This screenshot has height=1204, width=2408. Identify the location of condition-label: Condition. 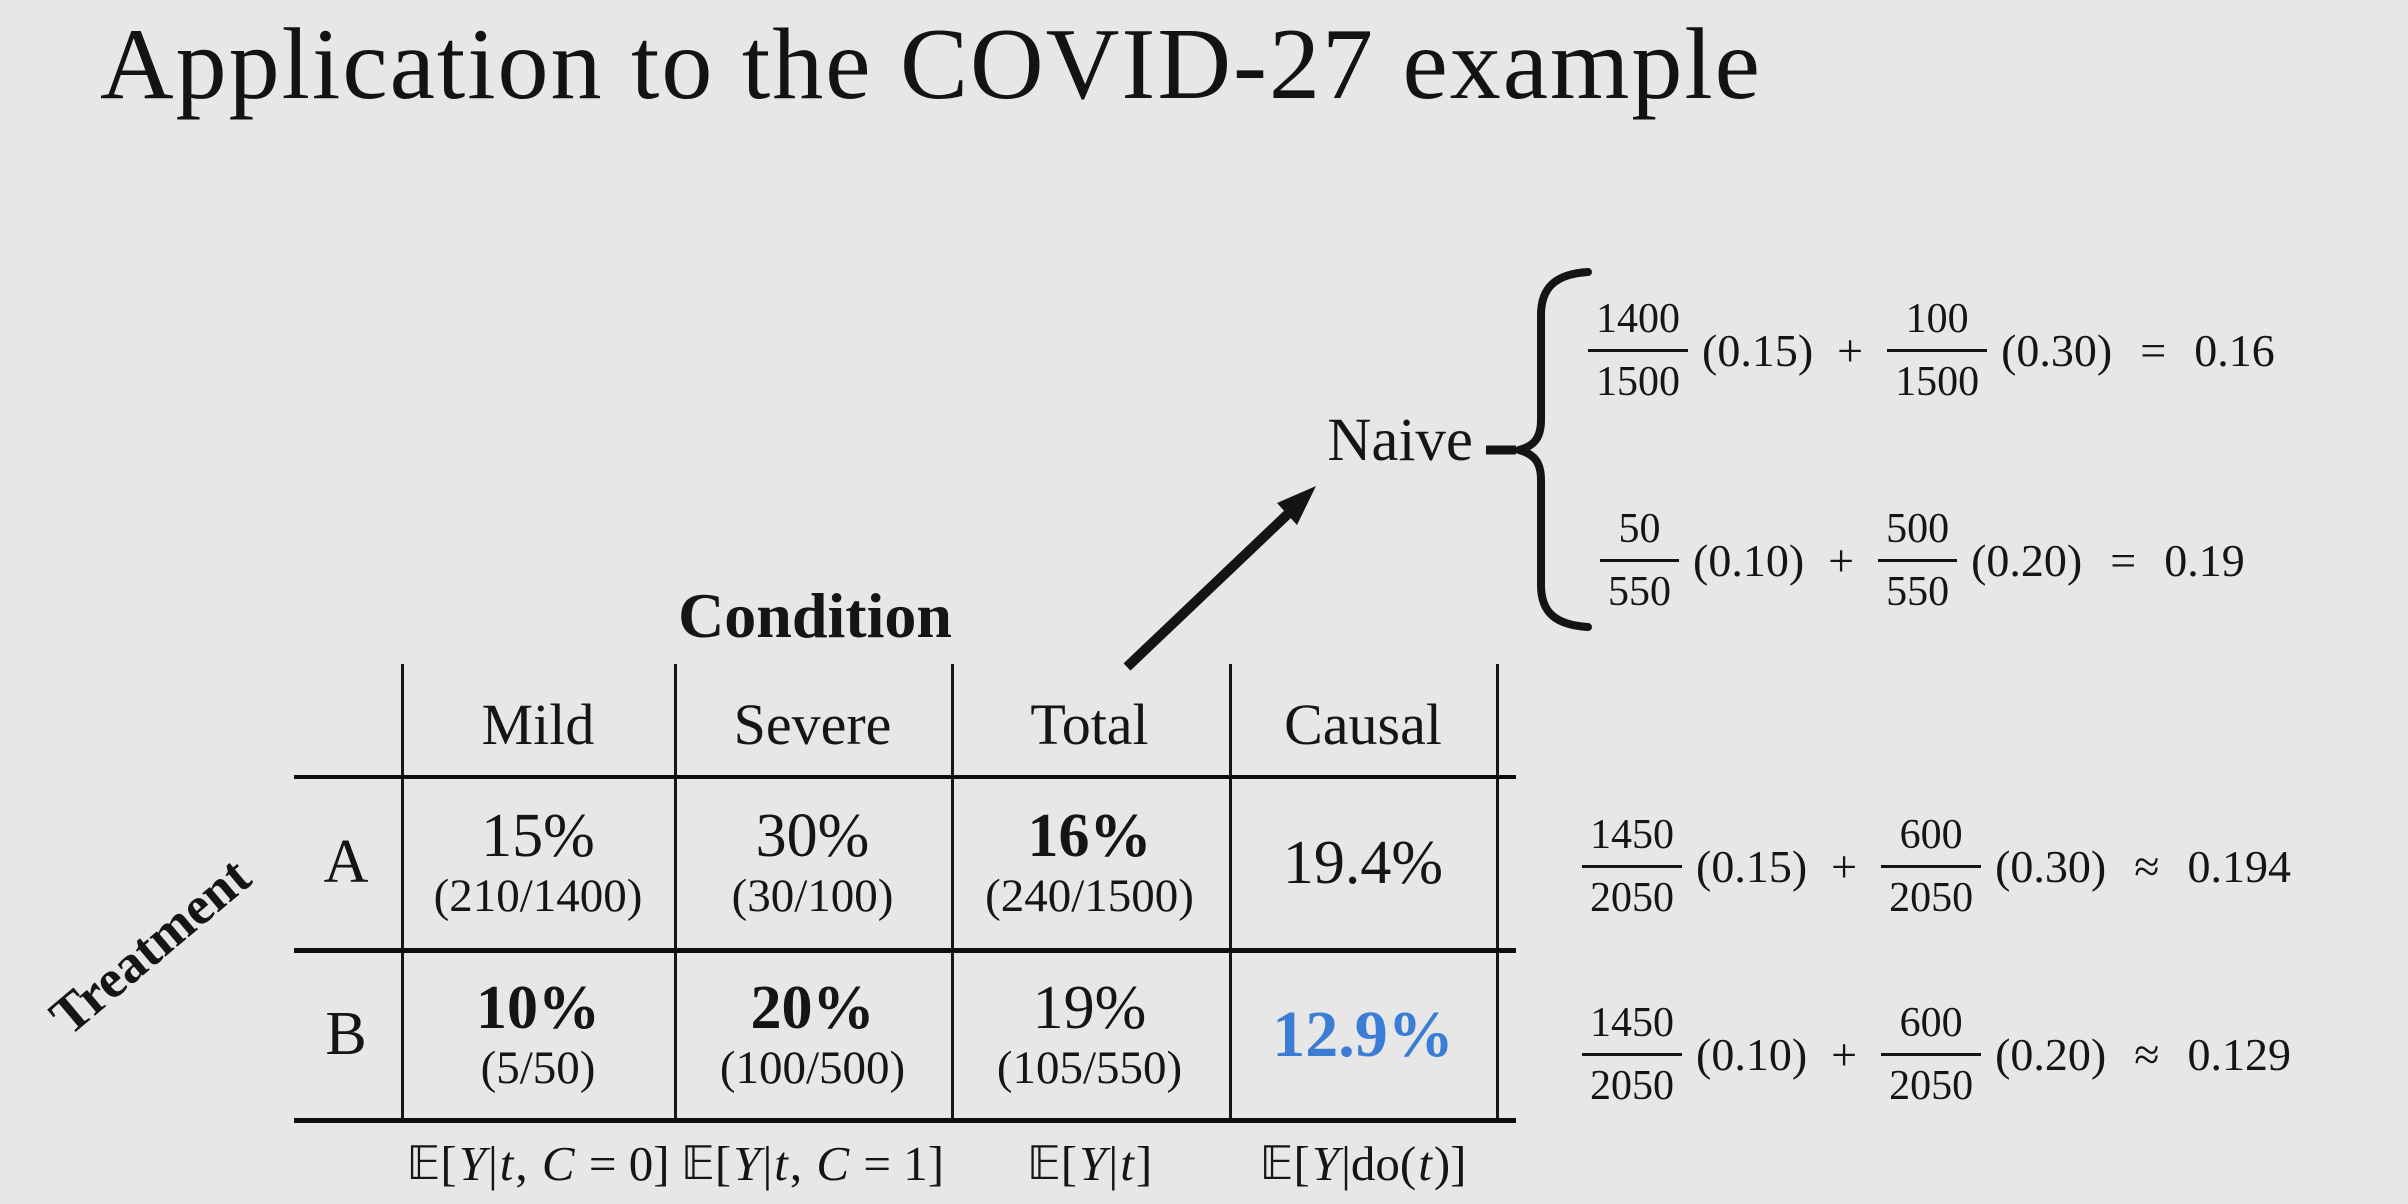
(815, 615).